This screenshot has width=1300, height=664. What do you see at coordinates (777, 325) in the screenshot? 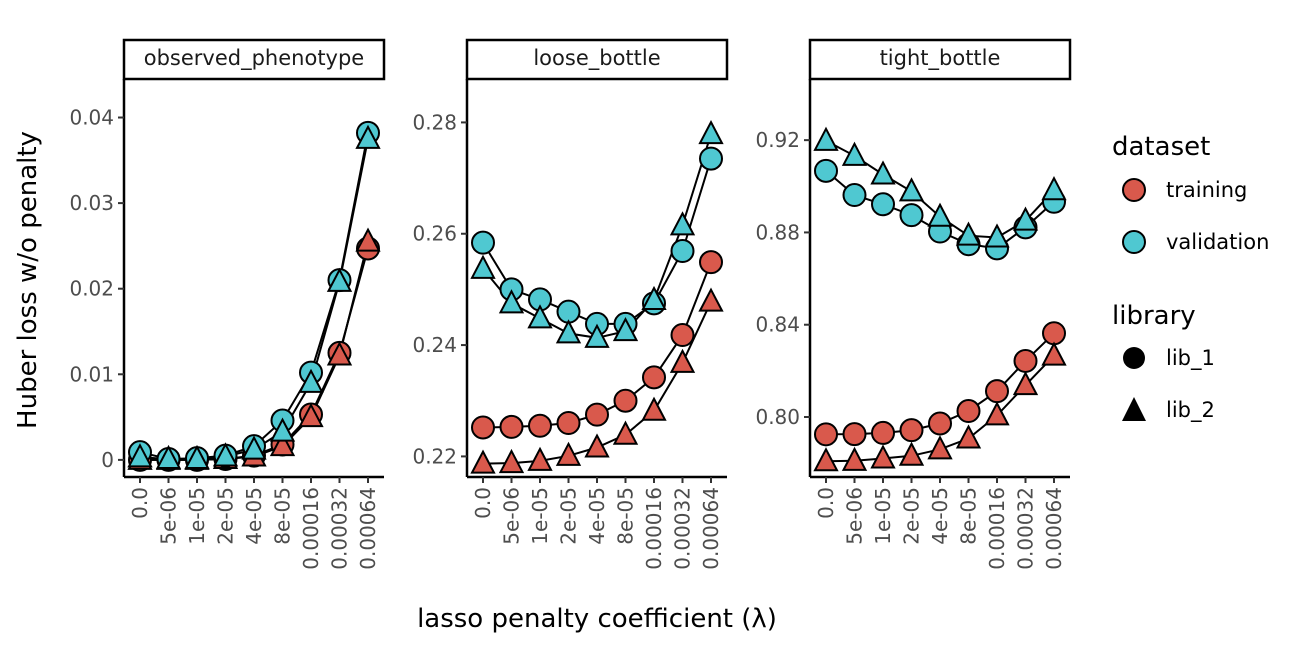
I see `y-tick-label: 0.84` at bounding box center [777, 325].